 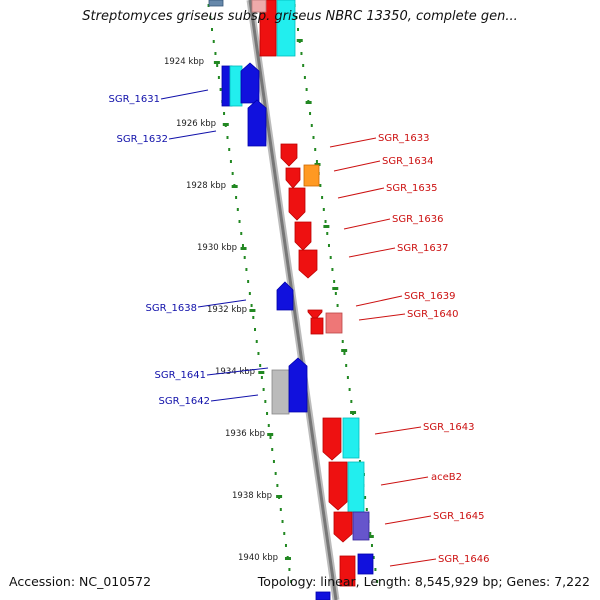 I want to click on accession-label: Accession: NC_010572, so click(x=80, y=581).